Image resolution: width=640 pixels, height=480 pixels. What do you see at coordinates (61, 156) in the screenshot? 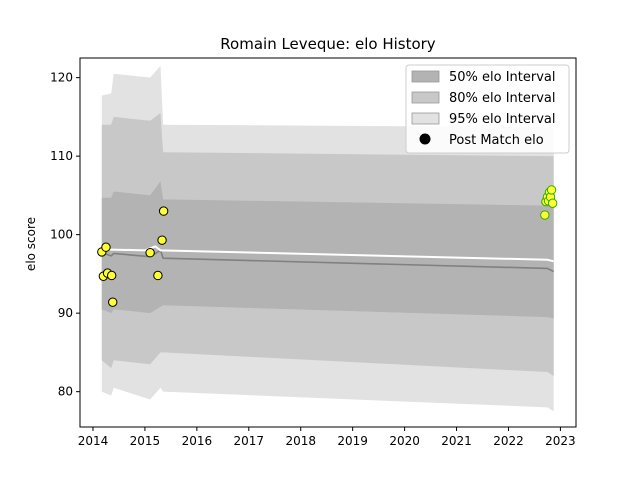
I see `y-tick-label: 110` at bounding box center [61, 156].